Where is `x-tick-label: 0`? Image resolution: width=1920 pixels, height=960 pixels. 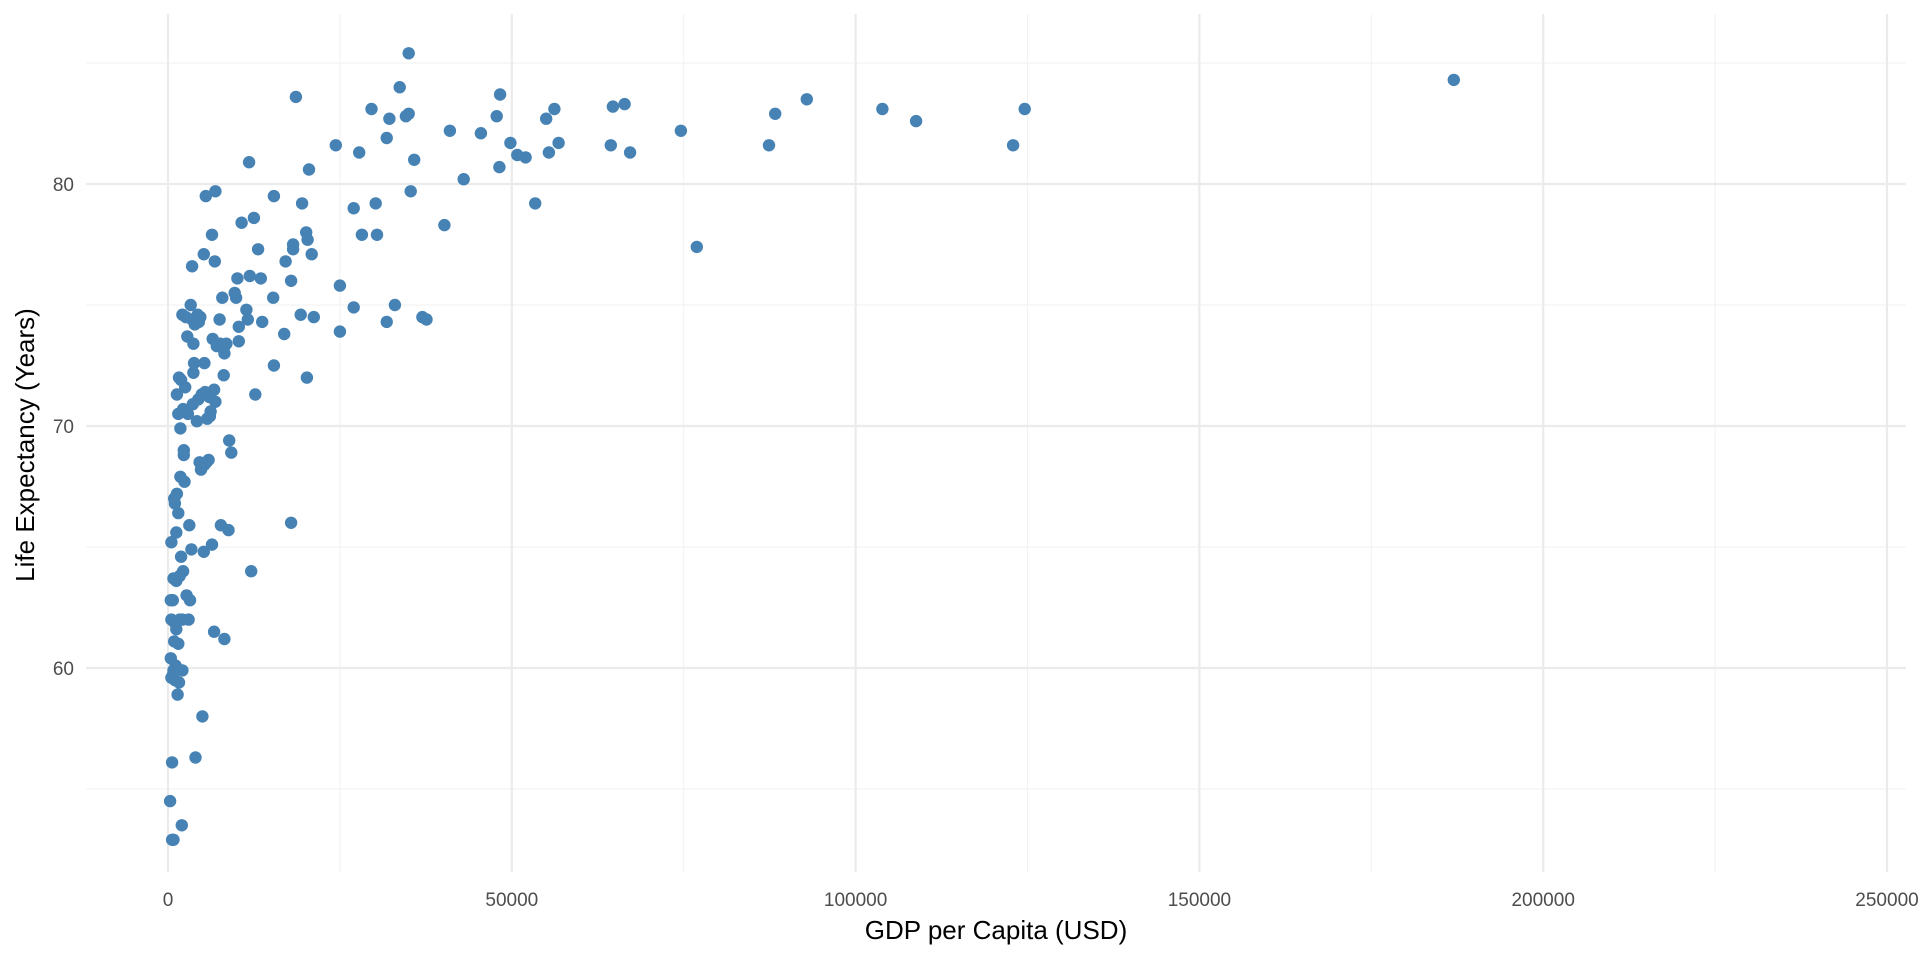
x-tick-label: 0 is located at coordinates (168, 900).